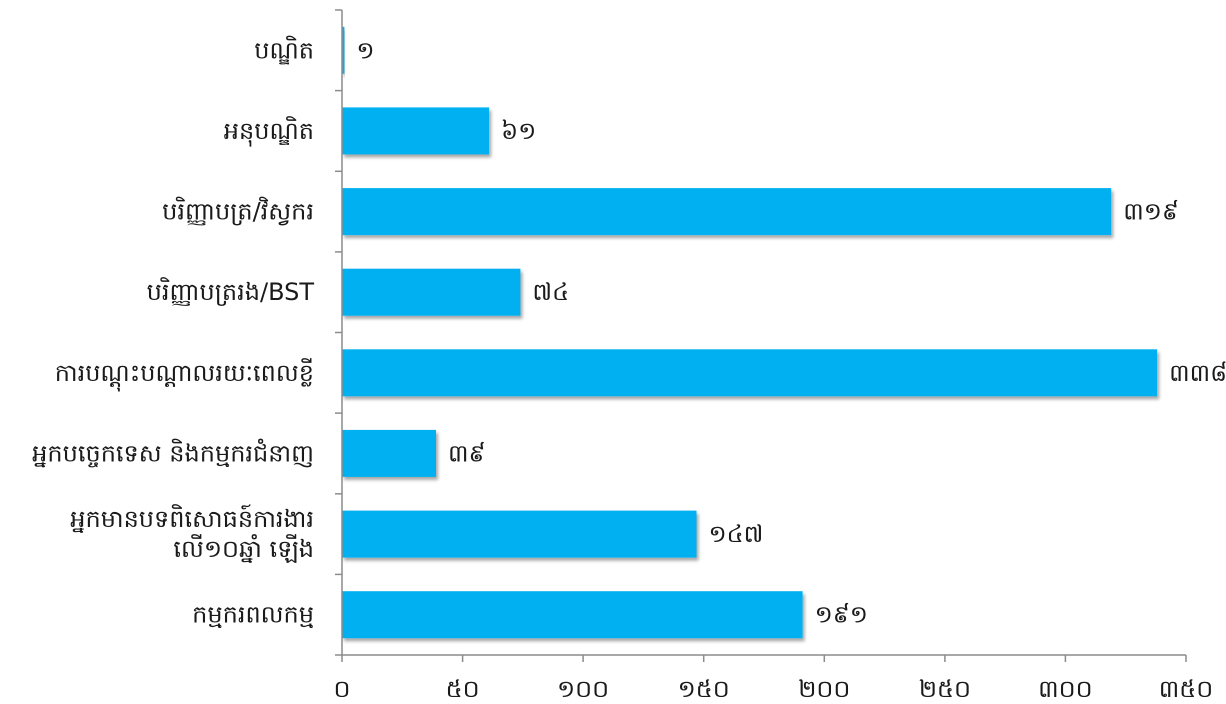  What do you see at coordinates (583, 689) in the screenshot?
I see `x-tick-label-2: ១០០` at bounding box center [583, 689].